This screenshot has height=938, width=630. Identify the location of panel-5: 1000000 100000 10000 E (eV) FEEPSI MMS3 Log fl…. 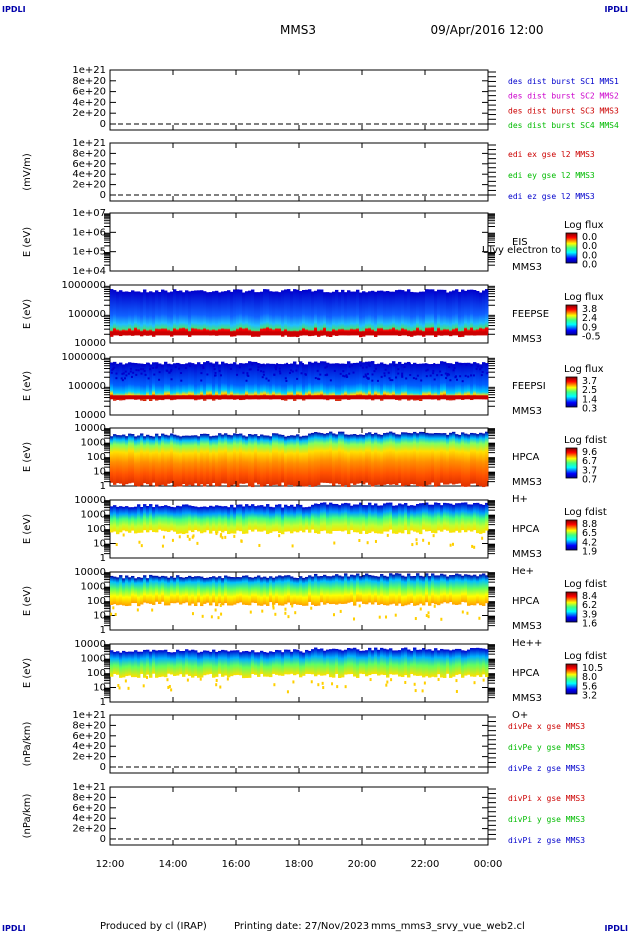
(313, 386).